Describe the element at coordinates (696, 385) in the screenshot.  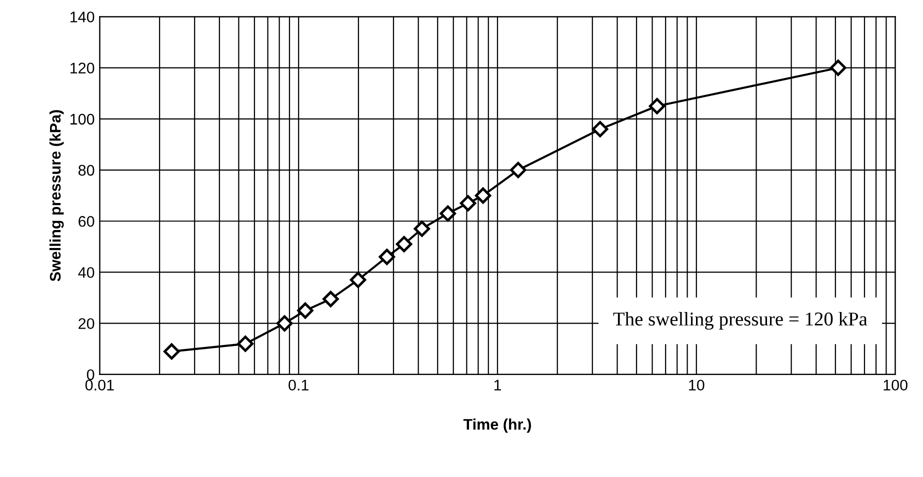
I see `x-tick-label: 10` at that location.